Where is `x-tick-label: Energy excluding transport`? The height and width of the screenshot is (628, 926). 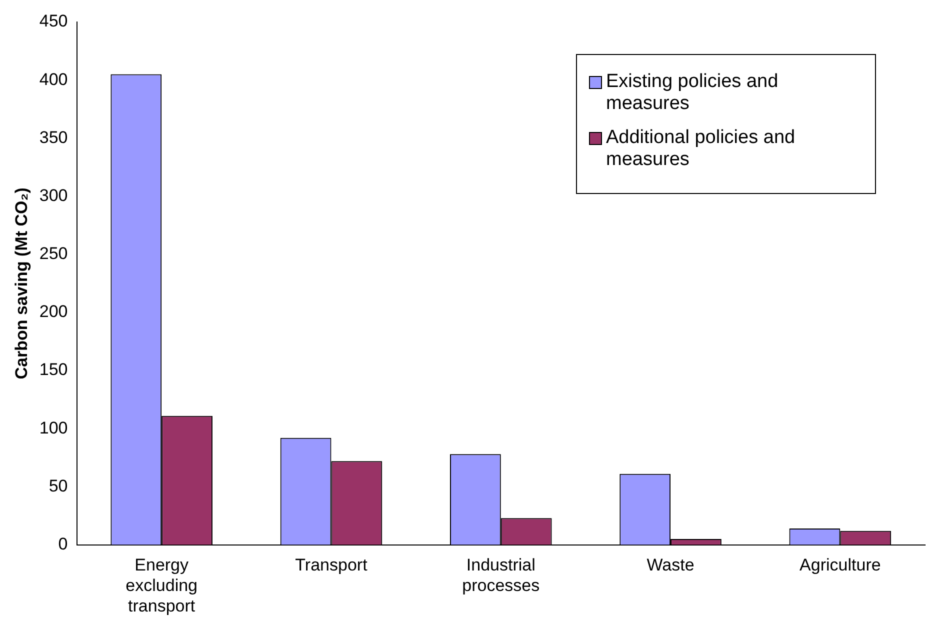
x-tick-label: Energy excluding transport is located at coordinates (162, 586).